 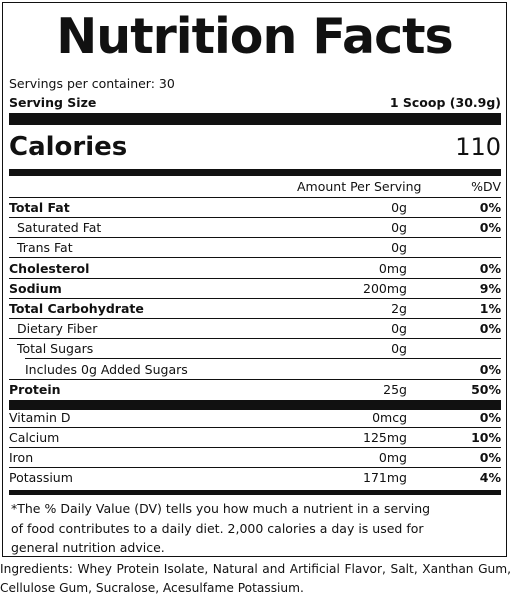 What do you see at coordinates (34, 437) in the screenshot?
I see `vitamin-name: Calcium` at bounding box center [34, 437].